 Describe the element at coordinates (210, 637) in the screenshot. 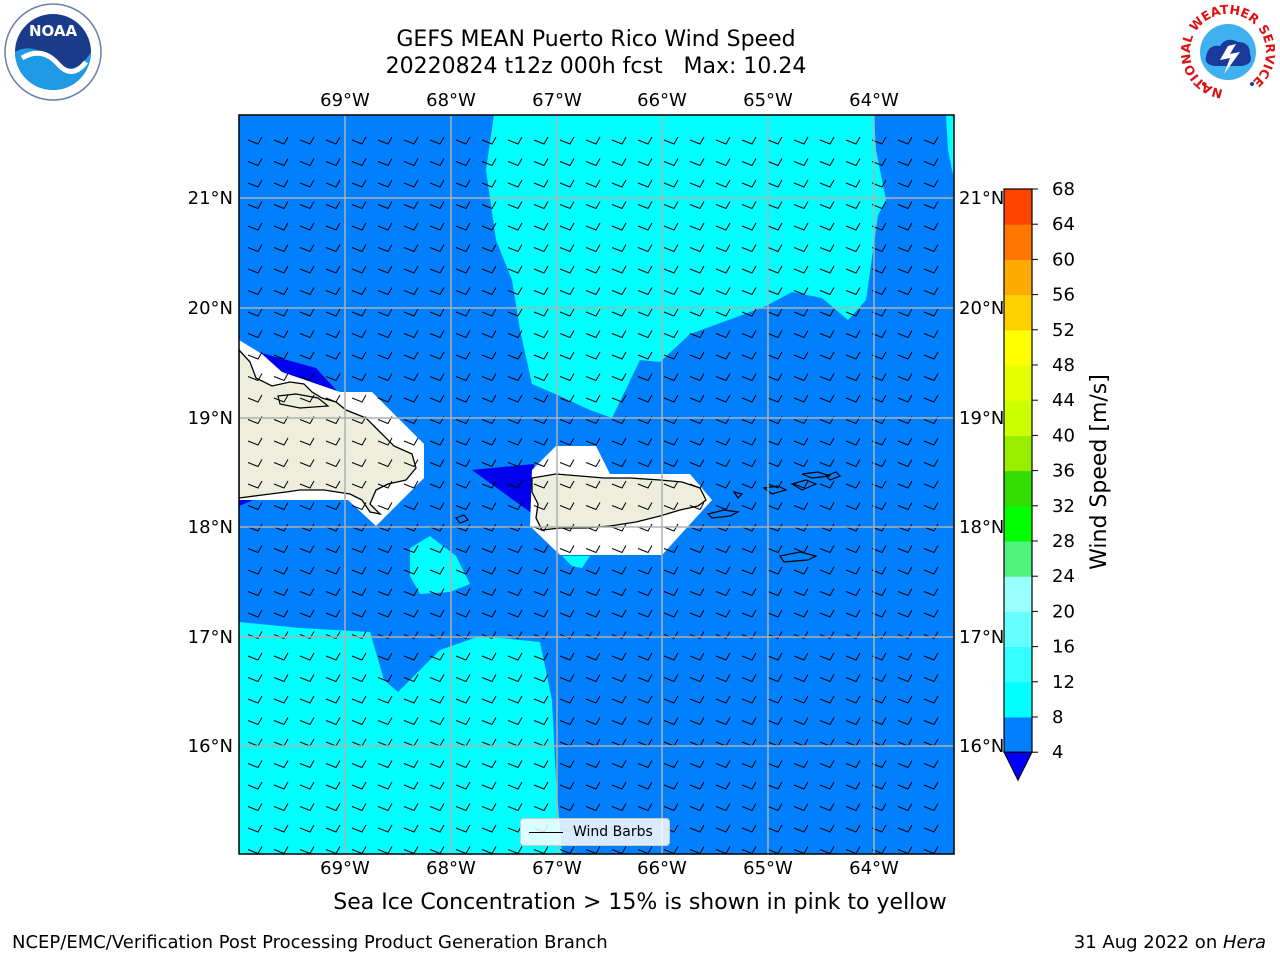

I see `lat-label-left-17n: 17°N` at that location.